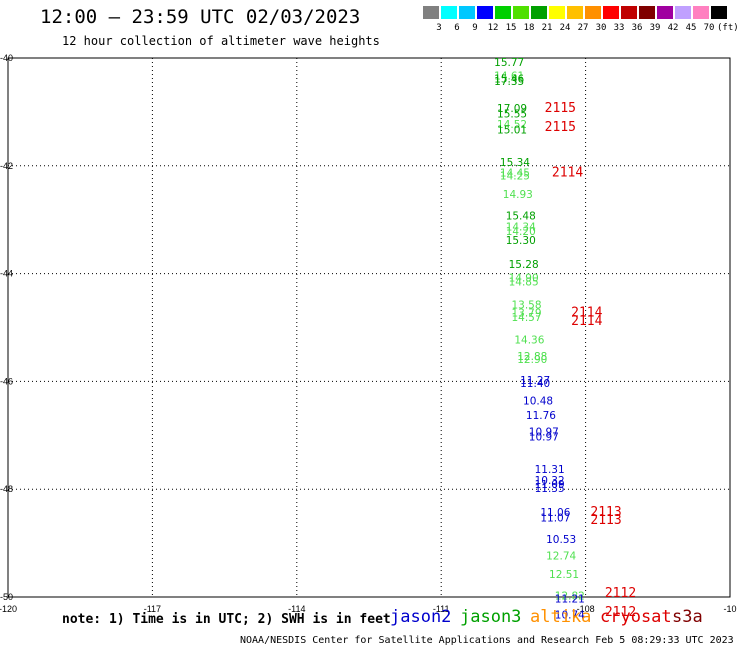 Image resolution: width=740 pixels, height=650 pixels. What do you see at coordinates (6, 597) in the screenshot?
I see `y-tick-label: -50` at bounding box center [6, 597].